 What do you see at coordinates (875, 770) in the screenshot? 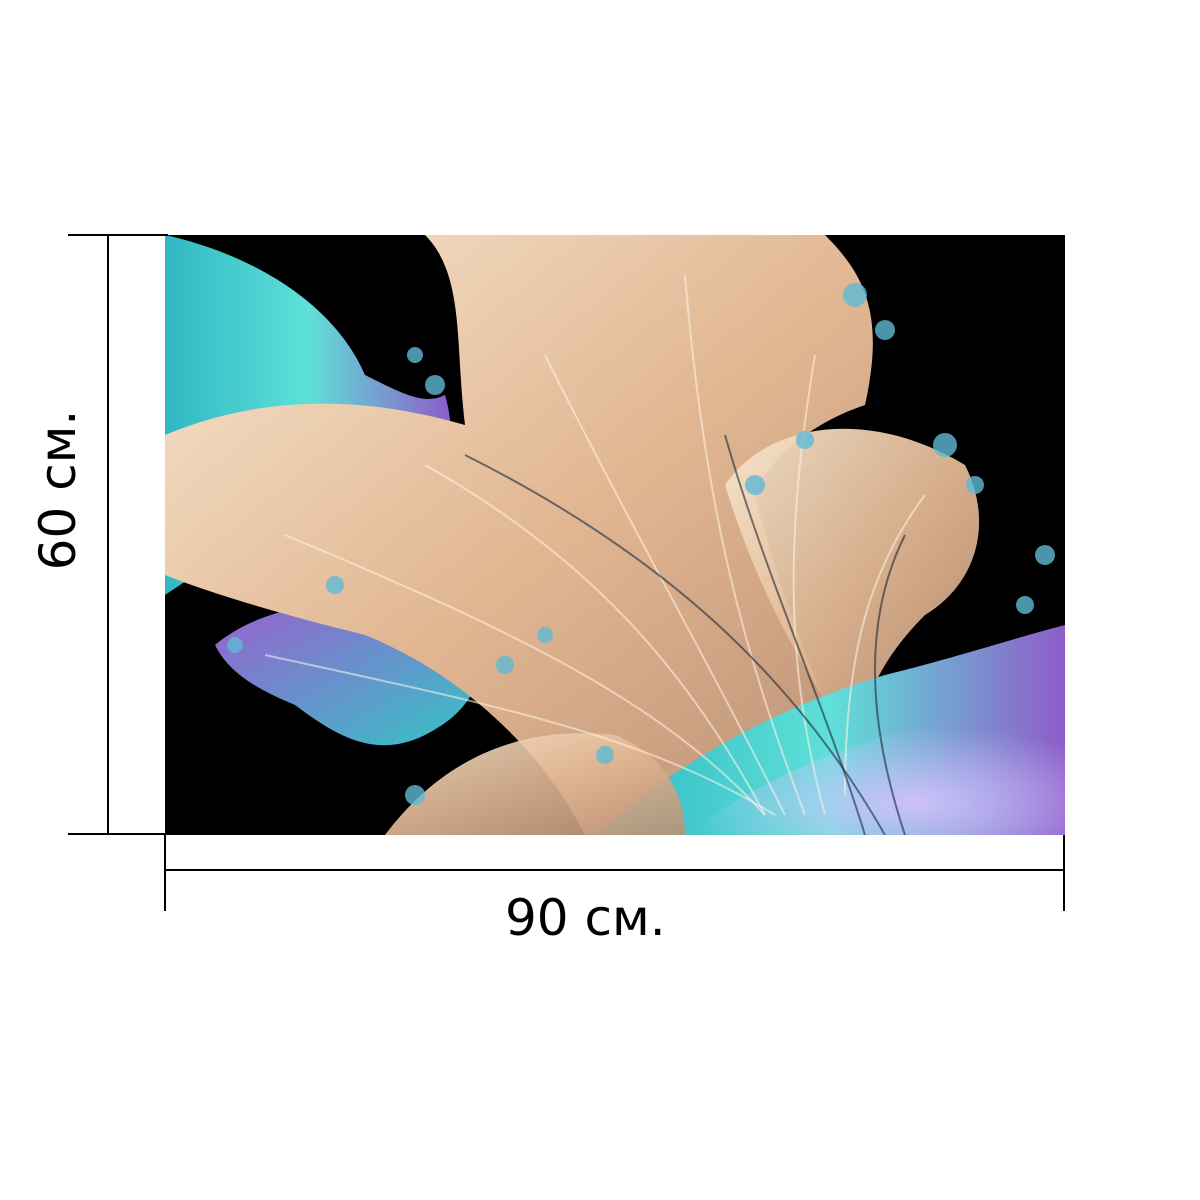
I see `lower-plume-glow` at bounding box center [875, 770].